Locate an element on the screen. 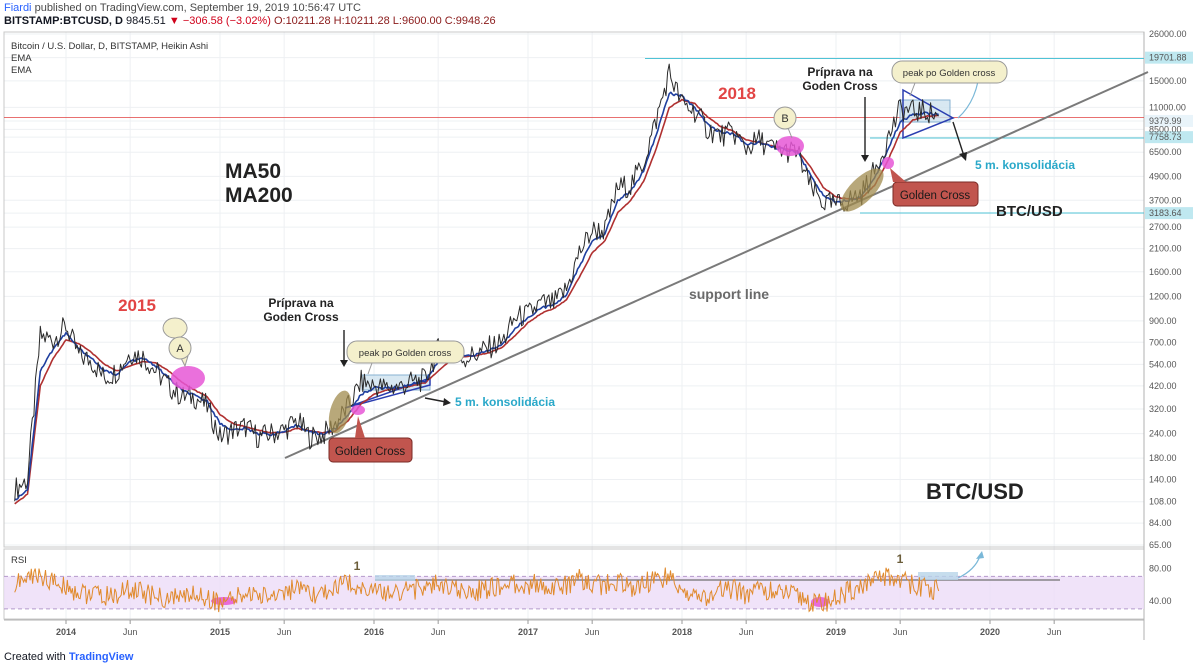 This screenshot has width=1200, height=670. support-line-label: support line is located at coordinates (729, 294).